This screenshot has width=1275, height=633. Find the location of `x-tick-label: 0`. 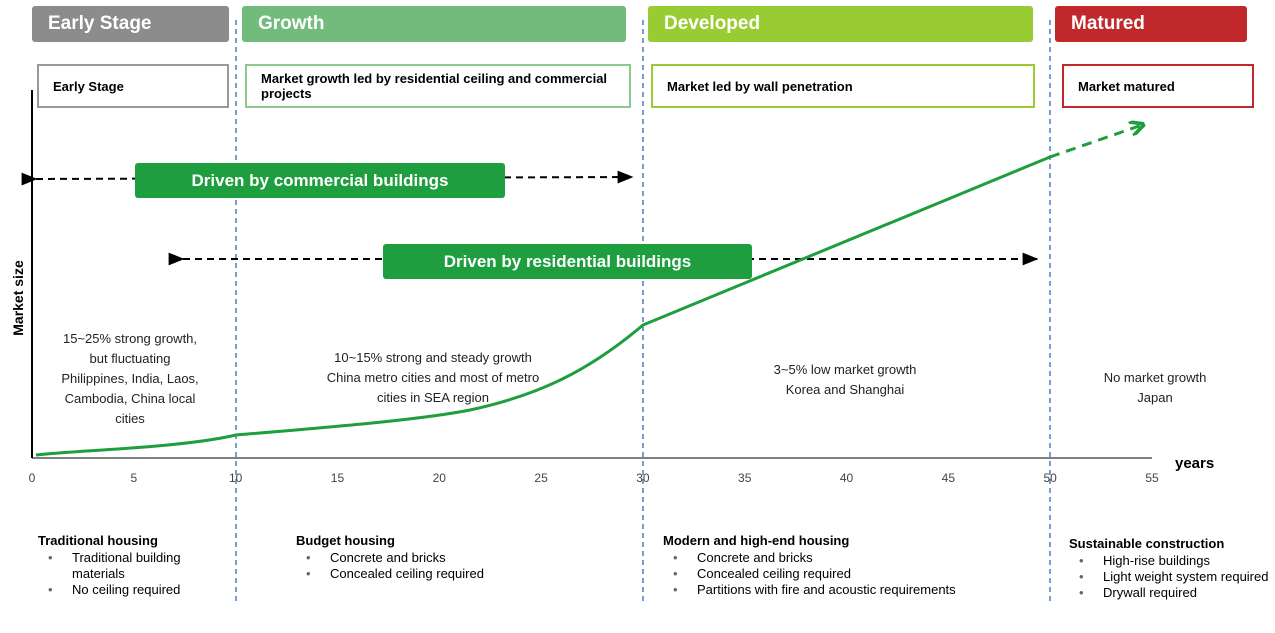

x-tick-label: 0 is located at coordinates (32, 478).